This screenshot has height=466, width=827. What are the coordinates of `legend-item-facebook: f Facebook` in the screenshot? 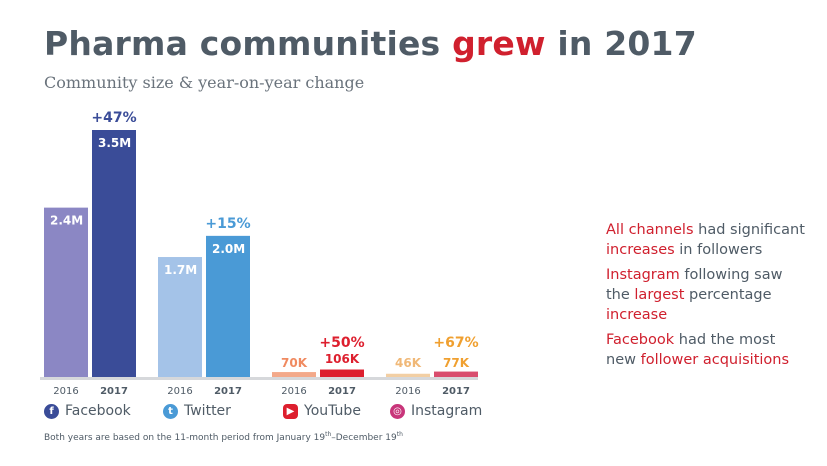 It's located at (87, 411).